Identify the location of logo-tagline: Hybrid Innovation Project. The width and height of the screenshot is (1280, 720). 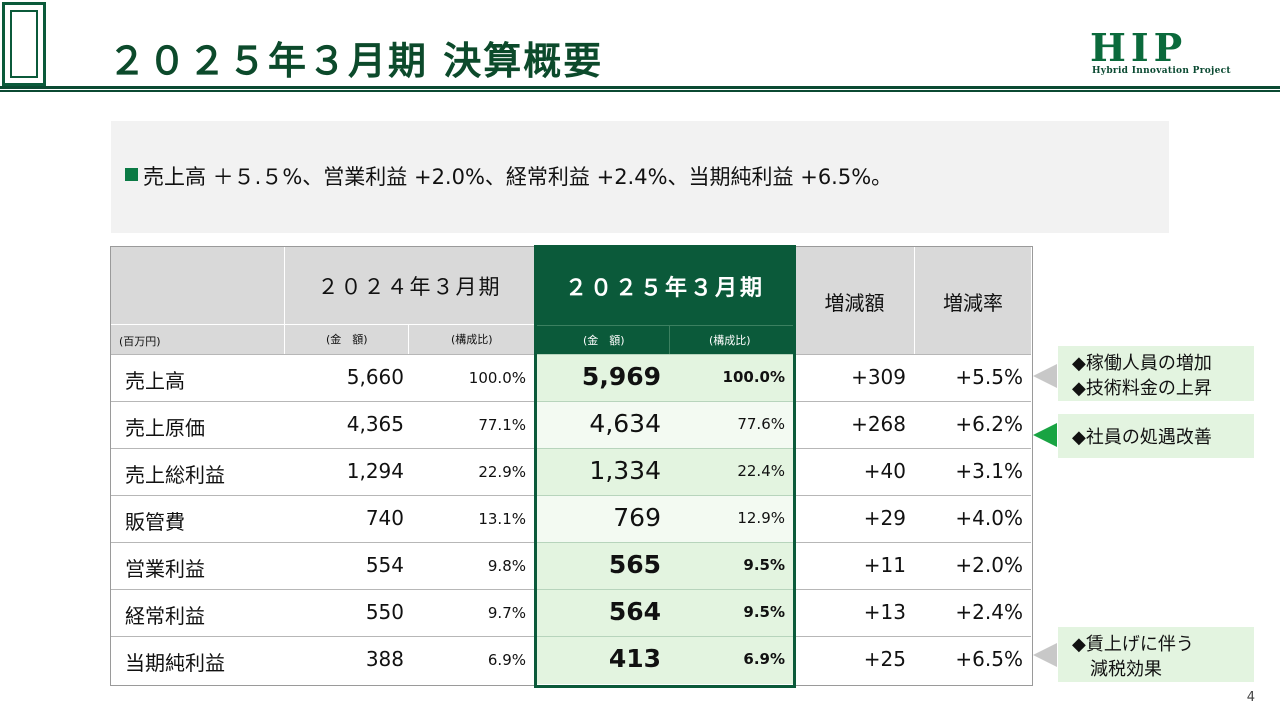
(1161, 71).